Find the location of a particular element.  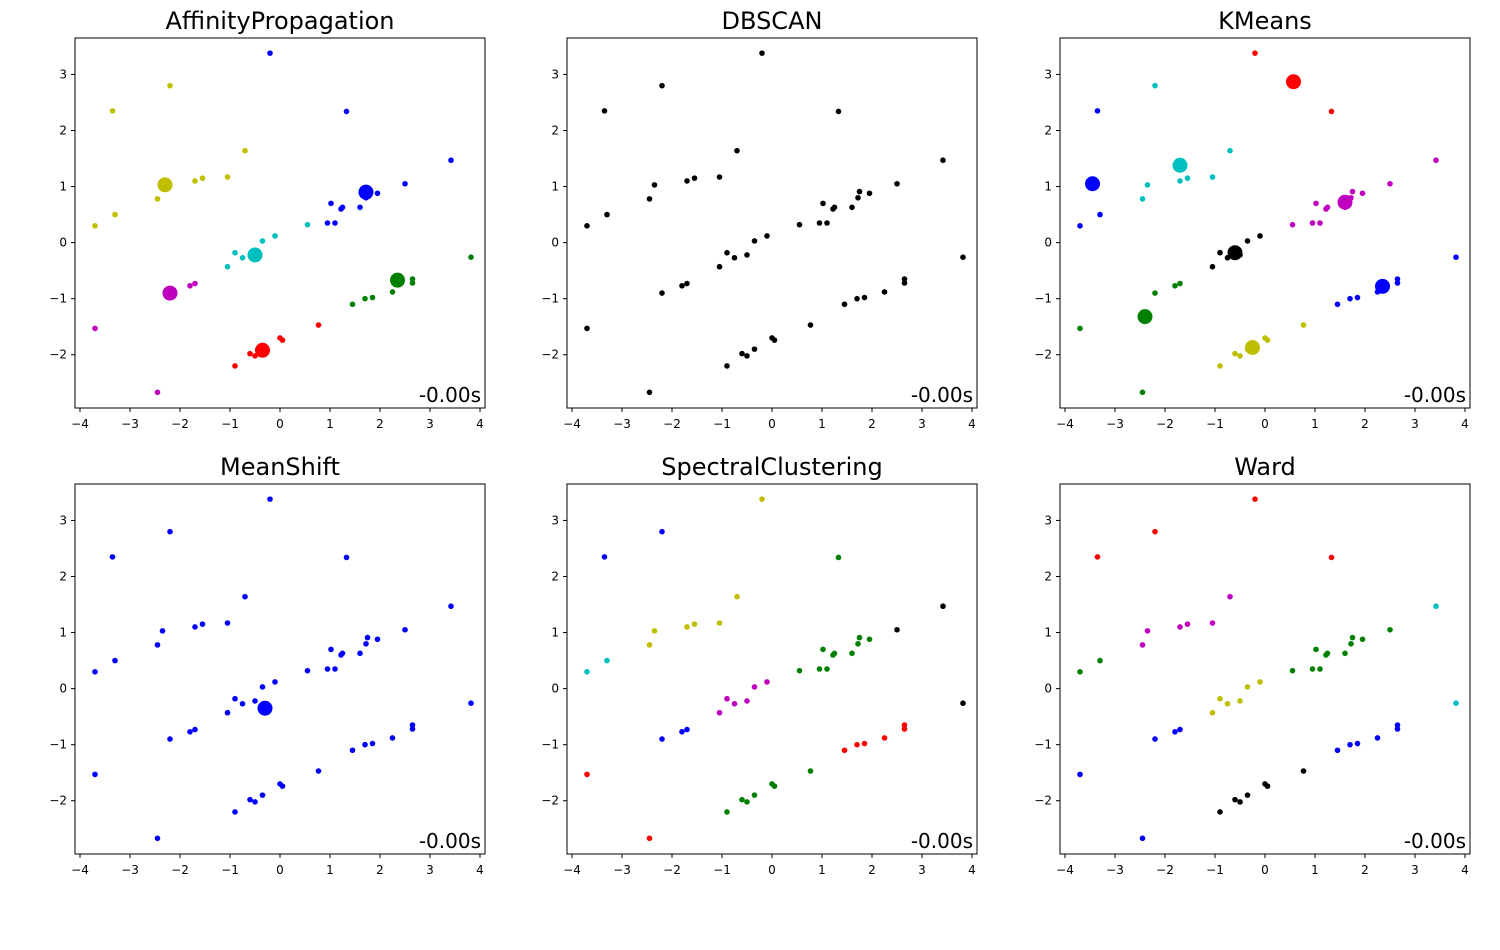

panel-title: Ward is located at coordinates (1265, 467).